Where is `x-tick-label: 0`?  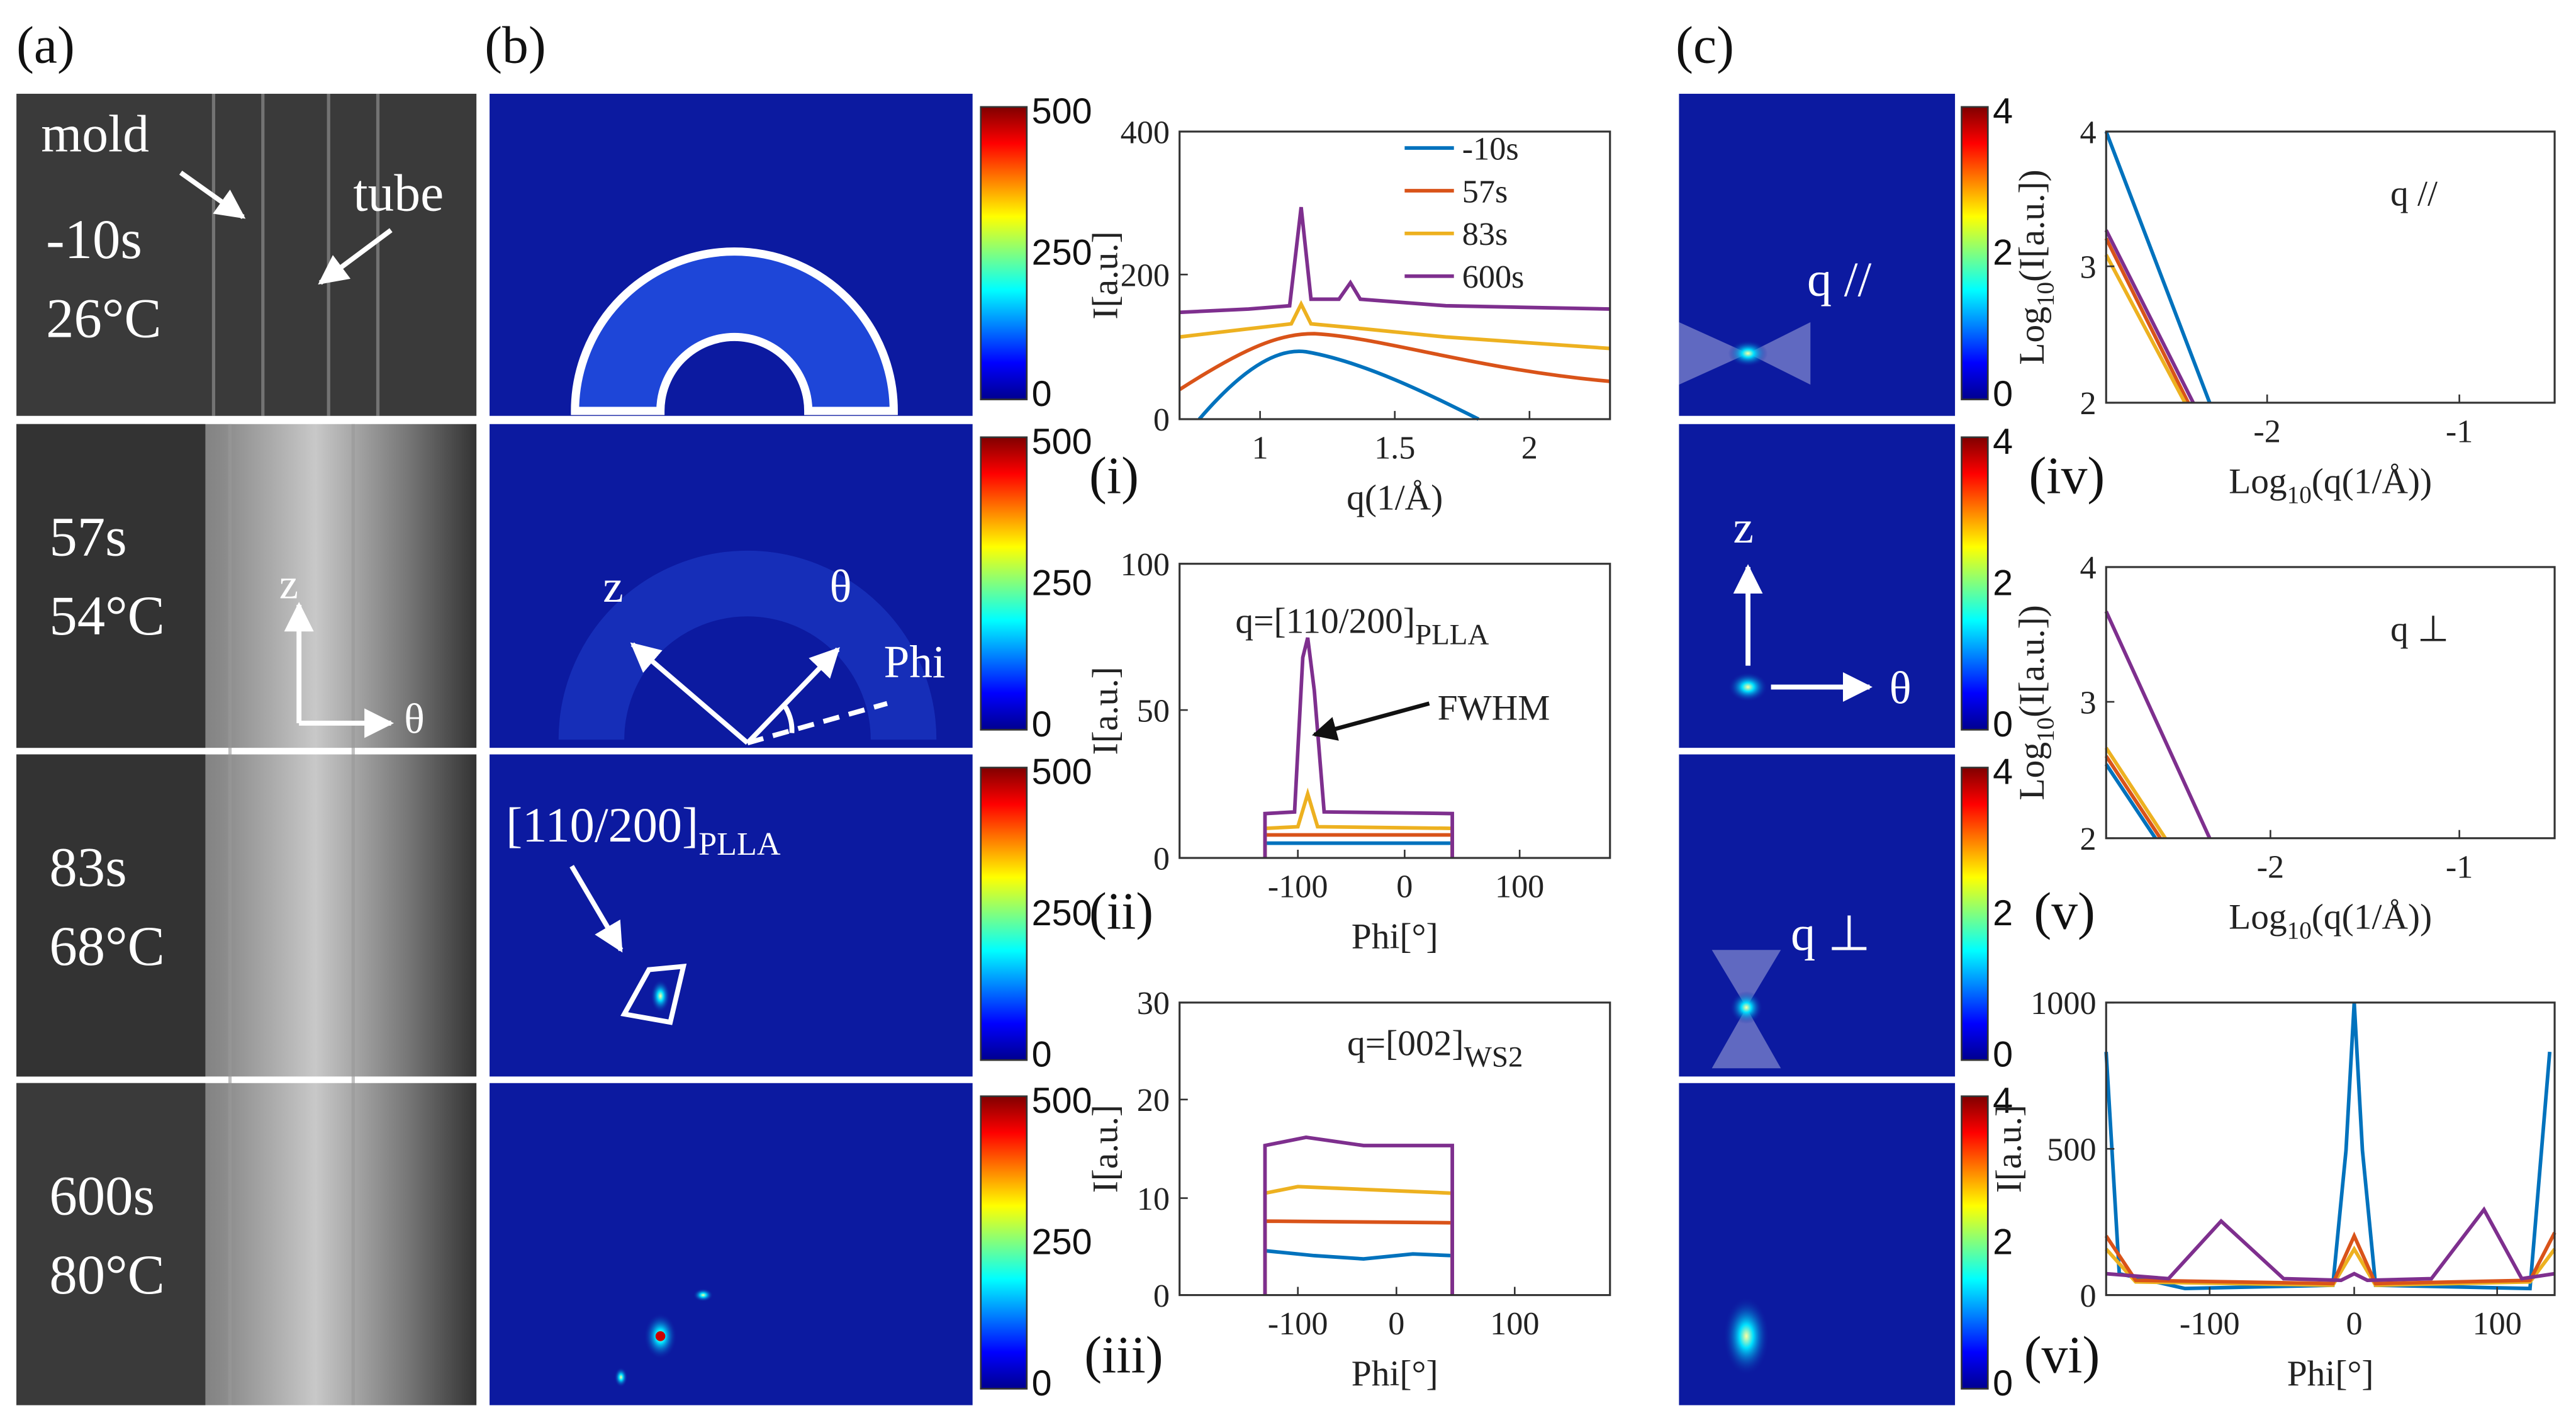 x-tick-label: 0 is located at coordinates (1396, 1324).